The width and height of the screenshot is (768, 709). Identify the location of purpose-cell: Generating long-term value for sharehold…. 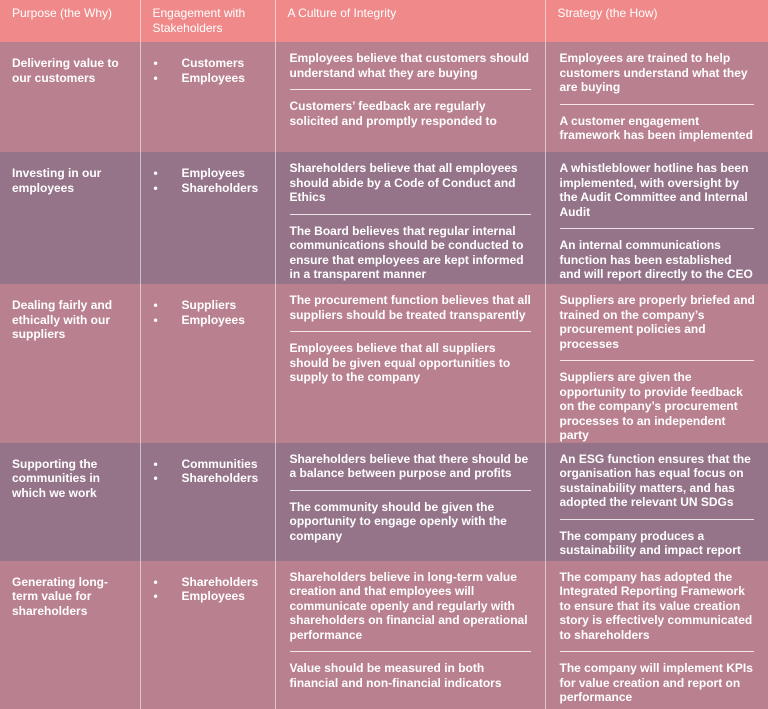
(70, 635).